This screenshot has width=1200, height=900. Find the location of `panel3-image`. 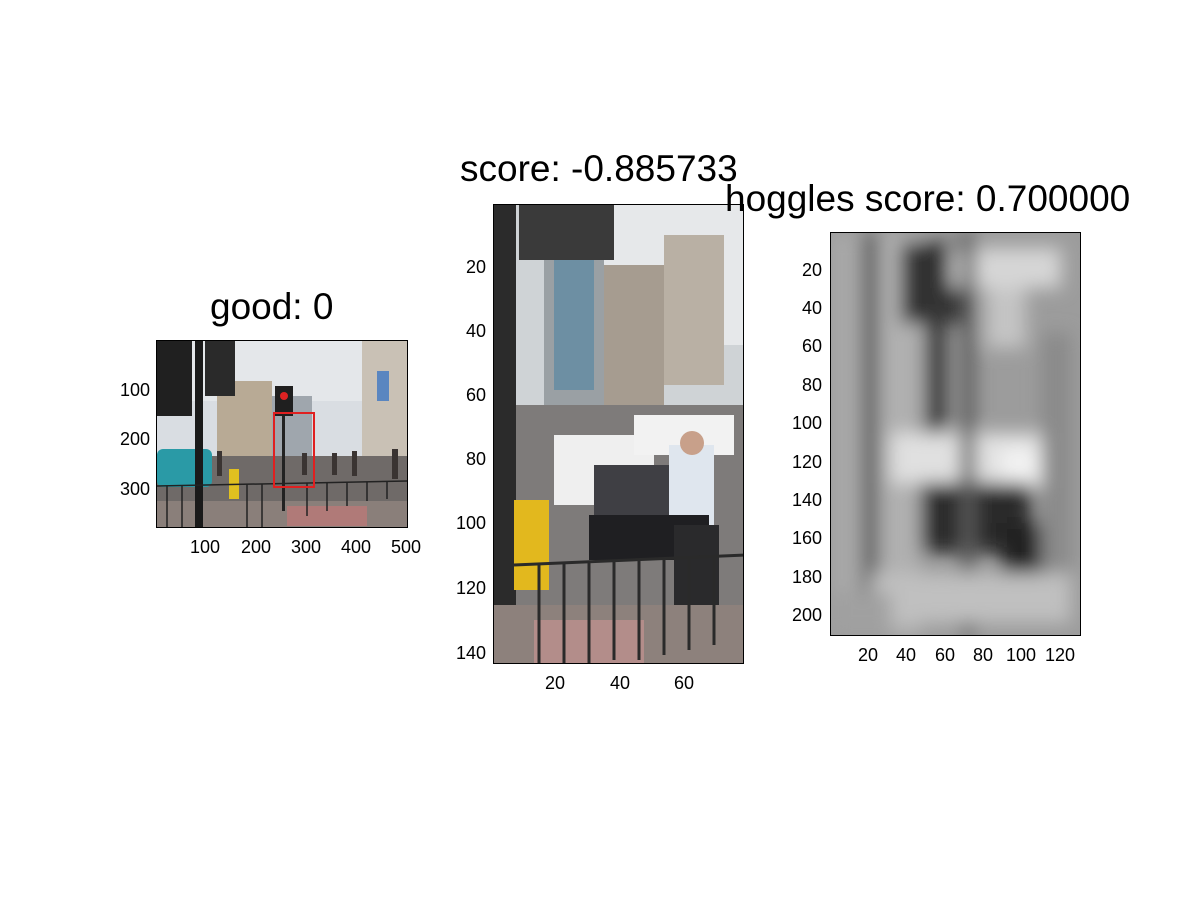

panel3-image is located at coordinates (955, 434).